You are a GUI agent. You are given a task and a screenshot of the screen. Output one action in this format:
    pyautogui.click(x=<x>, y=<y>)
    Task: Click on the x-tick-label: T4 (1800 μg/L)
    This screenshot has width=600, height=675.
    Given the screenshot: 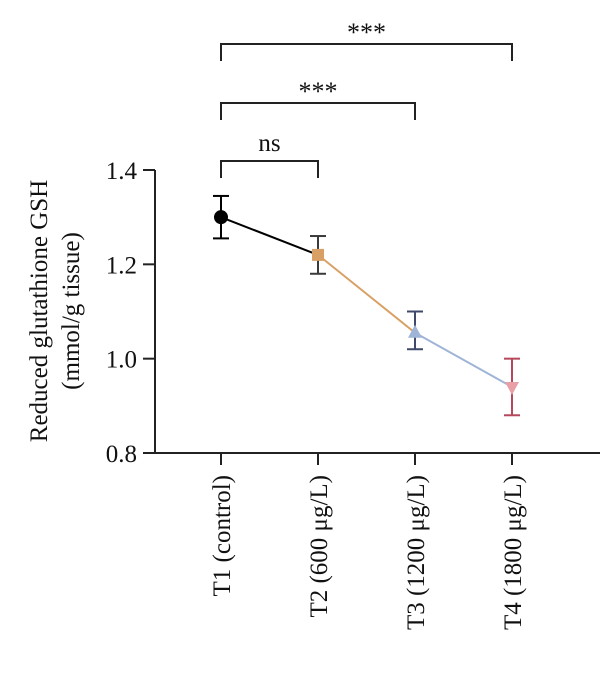 What is the action you would take?
    pyautogui.click(x=513, y=552)
    